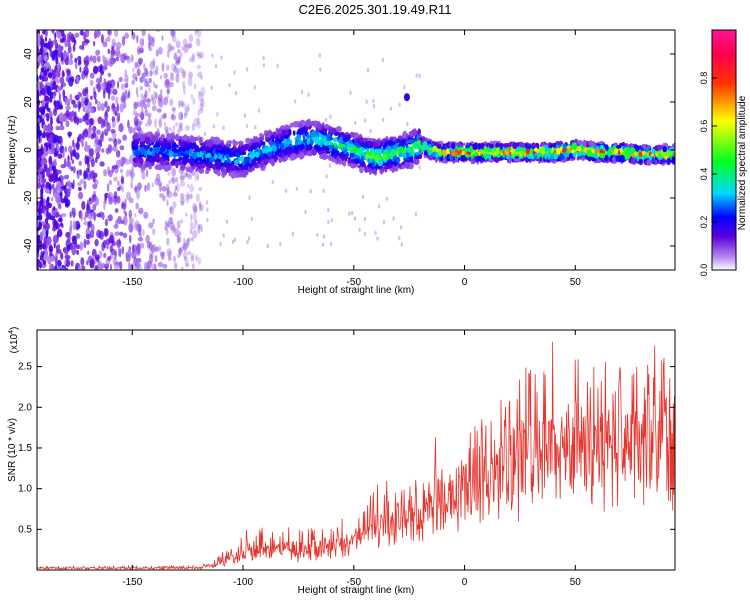 This screenshot has width=750, height=605. What do you see at coordinates (14, 328) in the screenshot?
I see `snr-scale-close: )` at bounding box center [14, 328].